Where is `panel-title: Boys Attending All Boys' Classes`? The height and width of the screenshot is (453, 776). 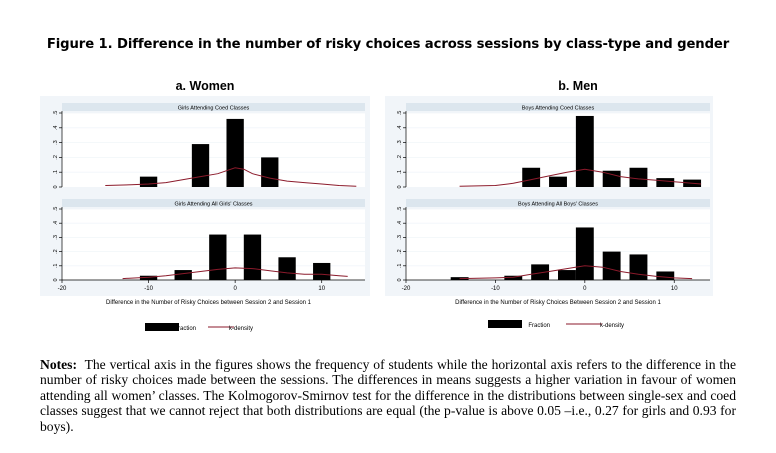 panel-title: Boys Attending All Boys' Classes is located at coordinates (558, 204).